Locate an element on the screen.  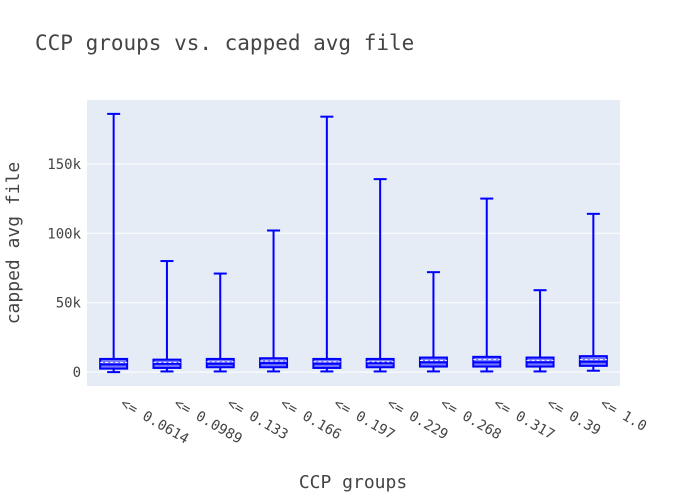
x-axis-title: CCP groups is located at coordinates (353, 482).